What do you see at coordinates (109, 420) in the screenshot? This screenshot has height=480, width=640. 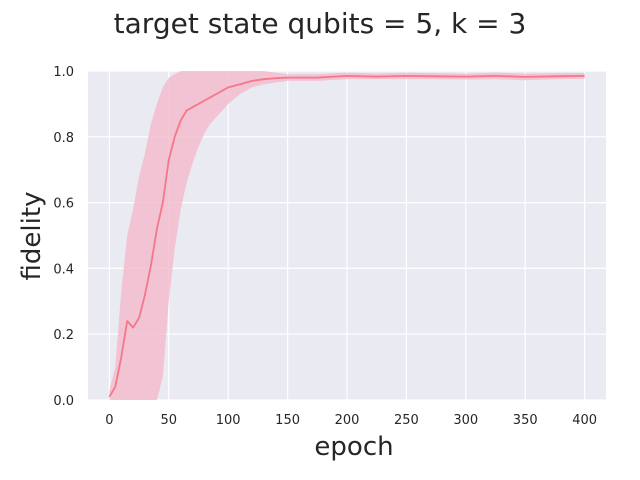 I see `x-tick-label: 0` at bounding box center [109, 420].